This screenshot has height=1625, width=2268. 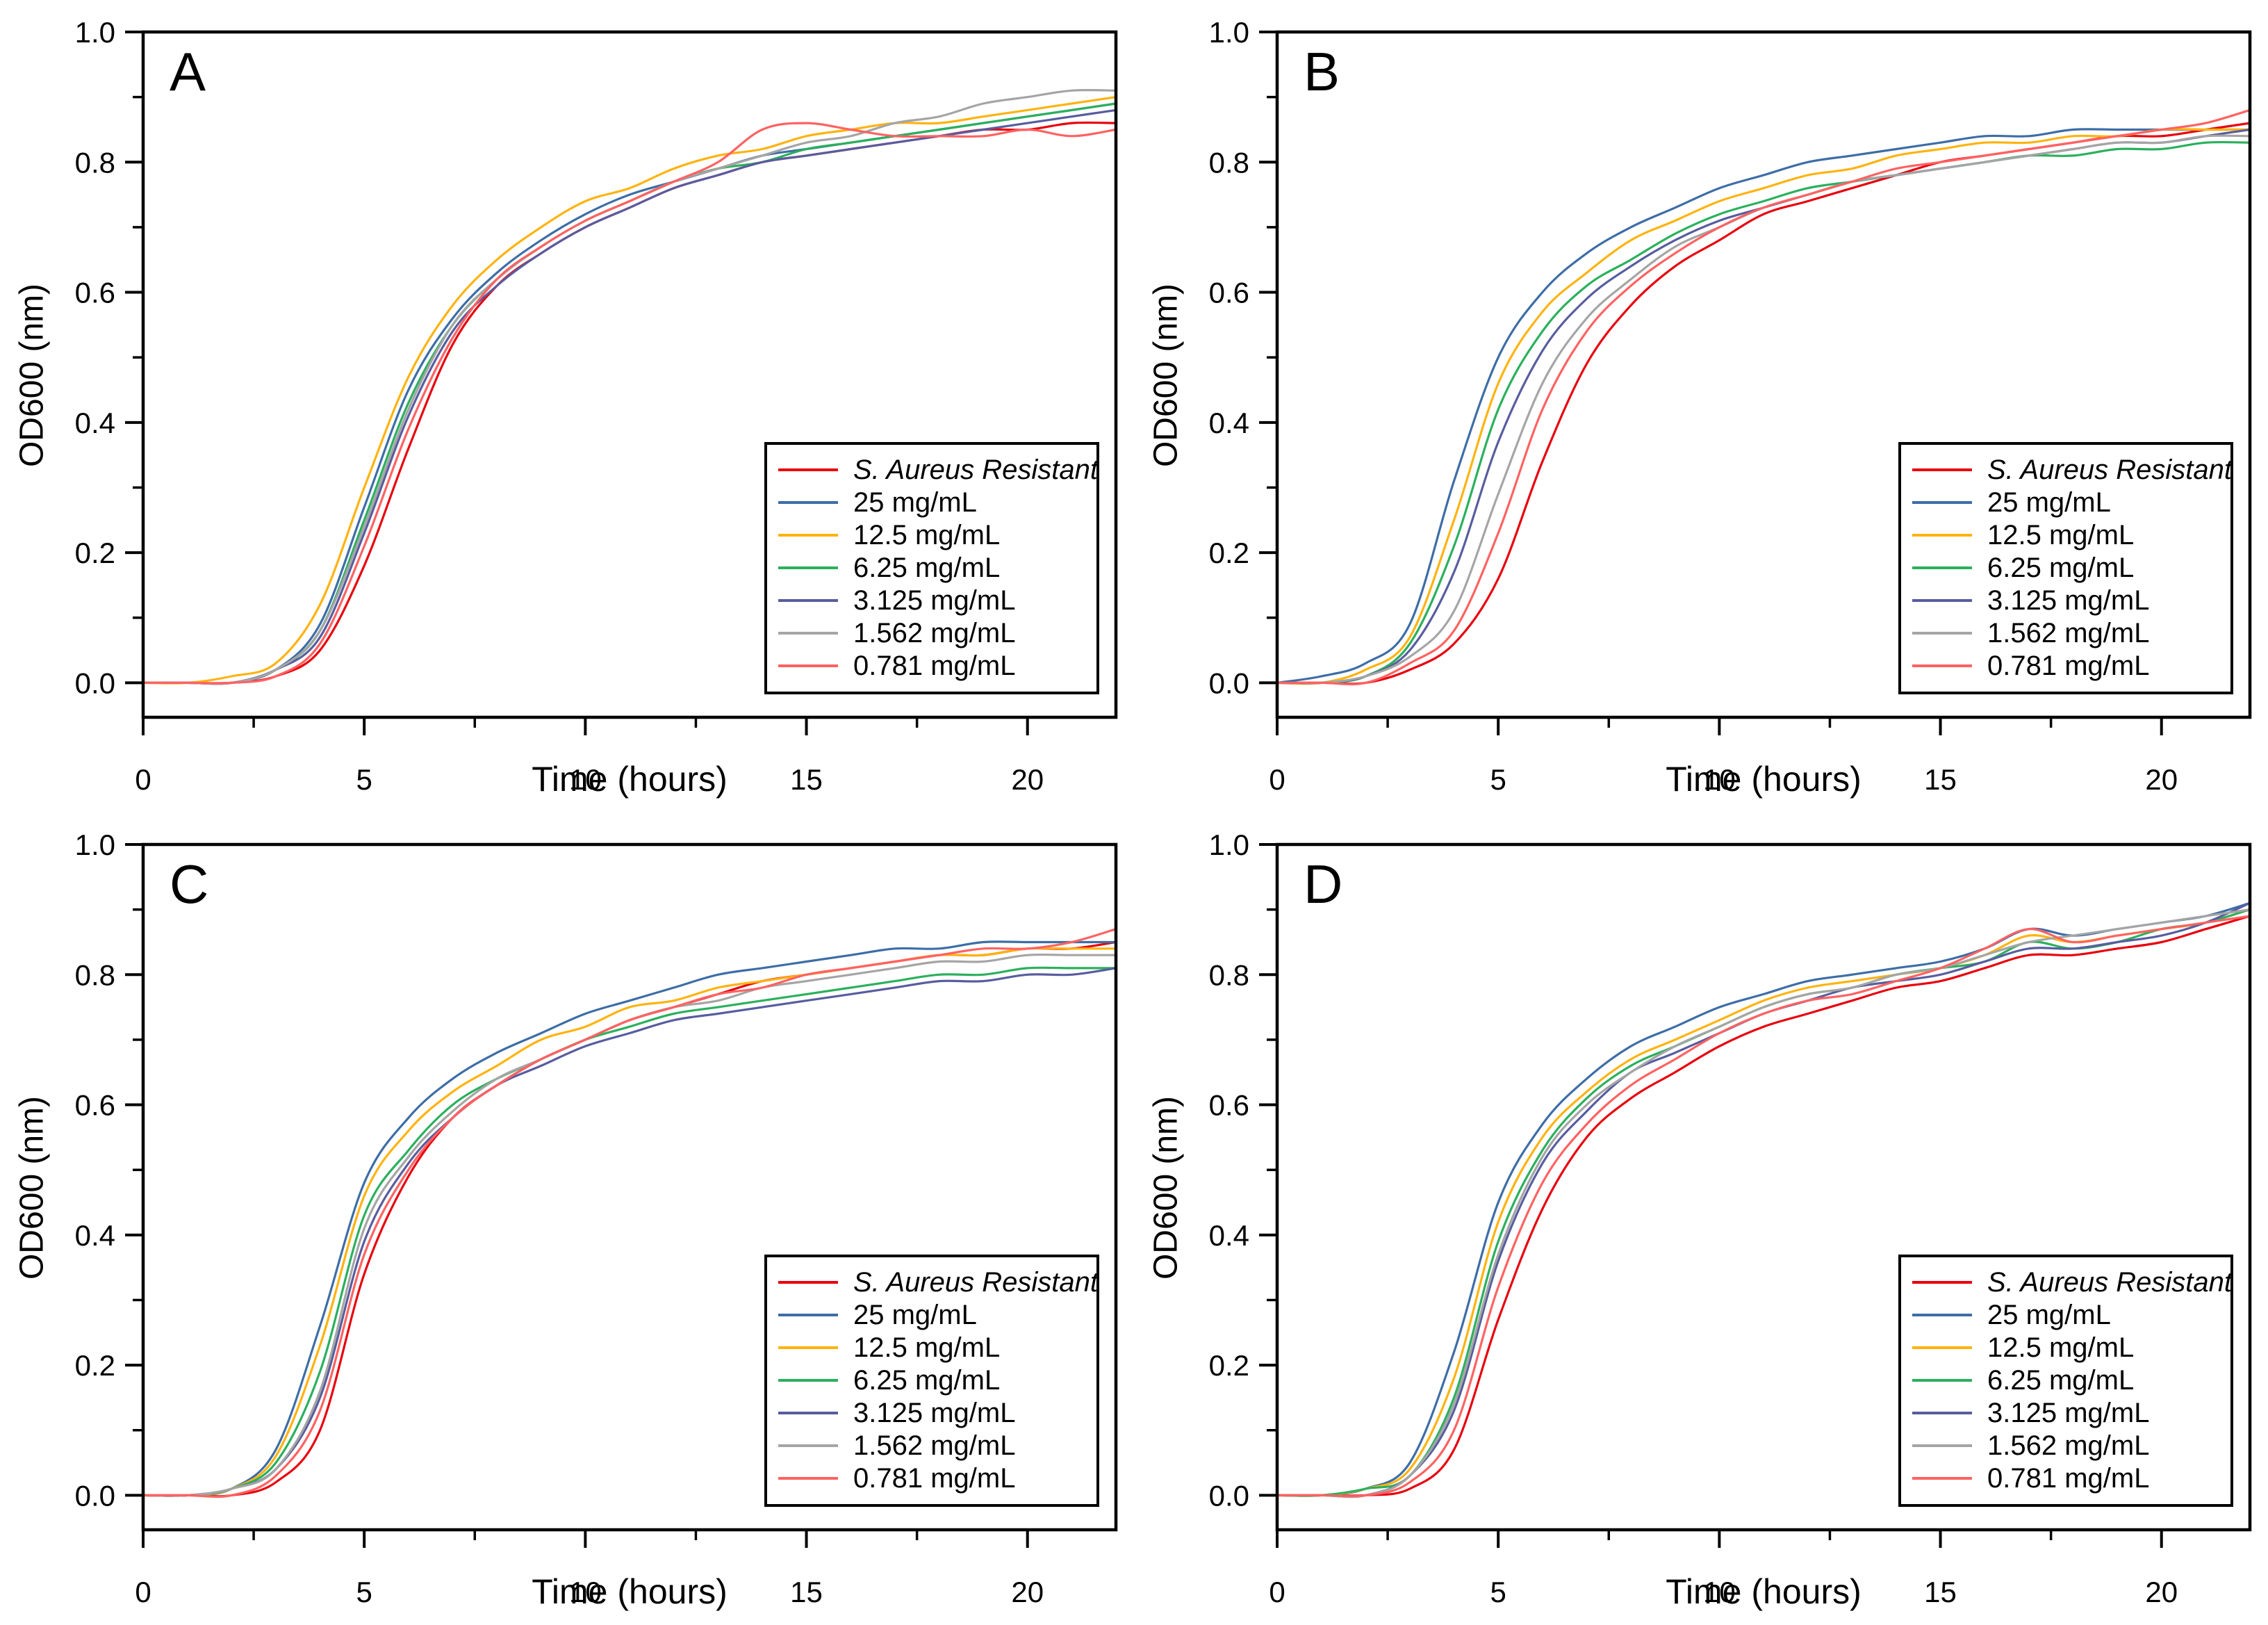 What do you see at coordinates (1324, 884) in the screenshot?
I see `panel-letter-d: D` at bounding box center [1324, 884].